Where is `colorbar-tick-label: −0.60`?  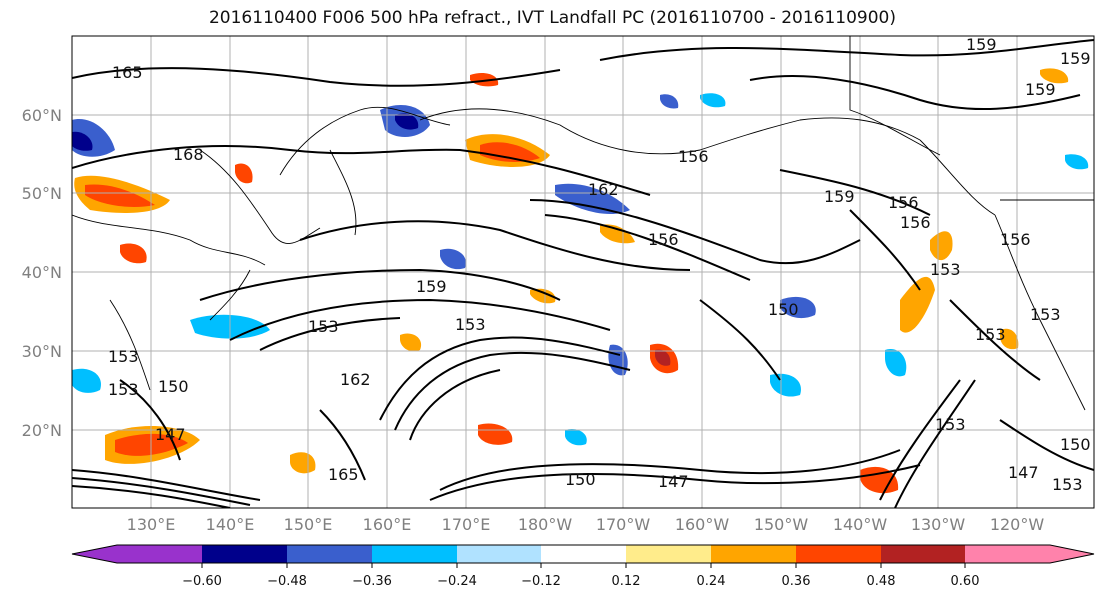
colorbar-tick-label: −0.60 is located at coordinates (202, 581).